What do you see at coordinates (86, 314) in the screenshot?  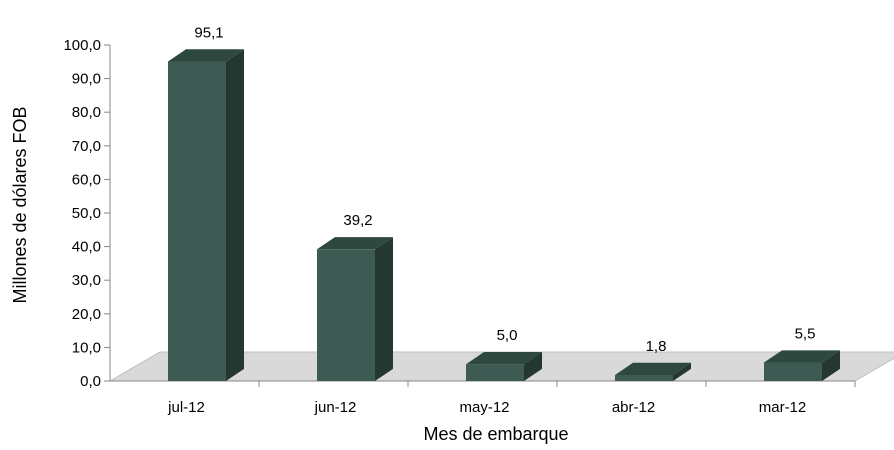 I see `y-tick-label: 20,0` at bounding box center [86, 314].